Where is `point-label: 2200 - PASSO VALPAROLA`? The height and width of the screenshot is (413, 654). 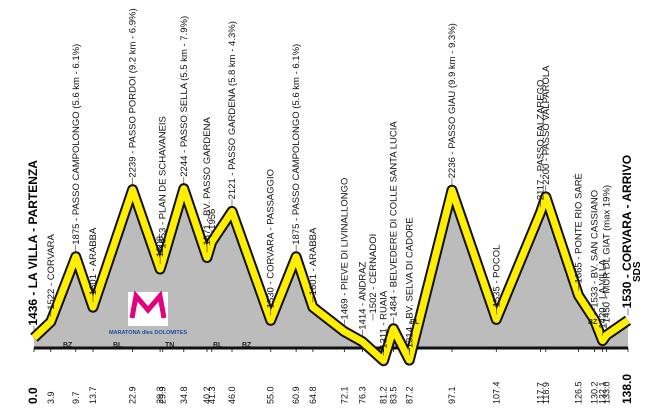 point-label: 2200 - PASSO VALPAROLA is located at coordinates (546, 125).